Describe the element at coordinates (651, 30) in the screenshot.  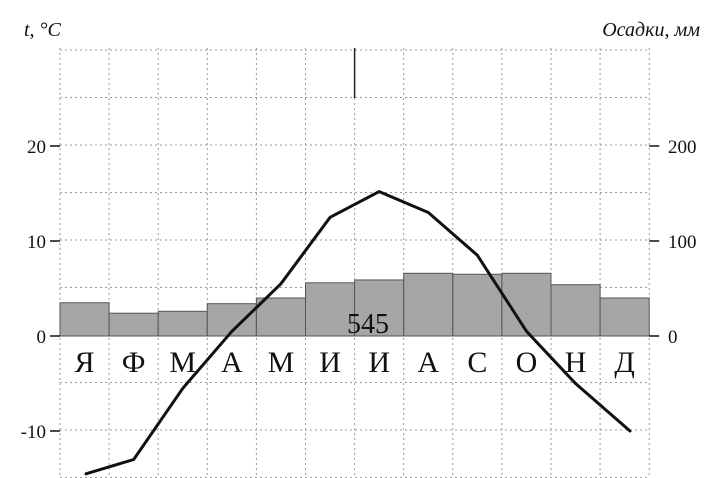
I see `precipitation-axis-label: Осадки, мм` at that location.